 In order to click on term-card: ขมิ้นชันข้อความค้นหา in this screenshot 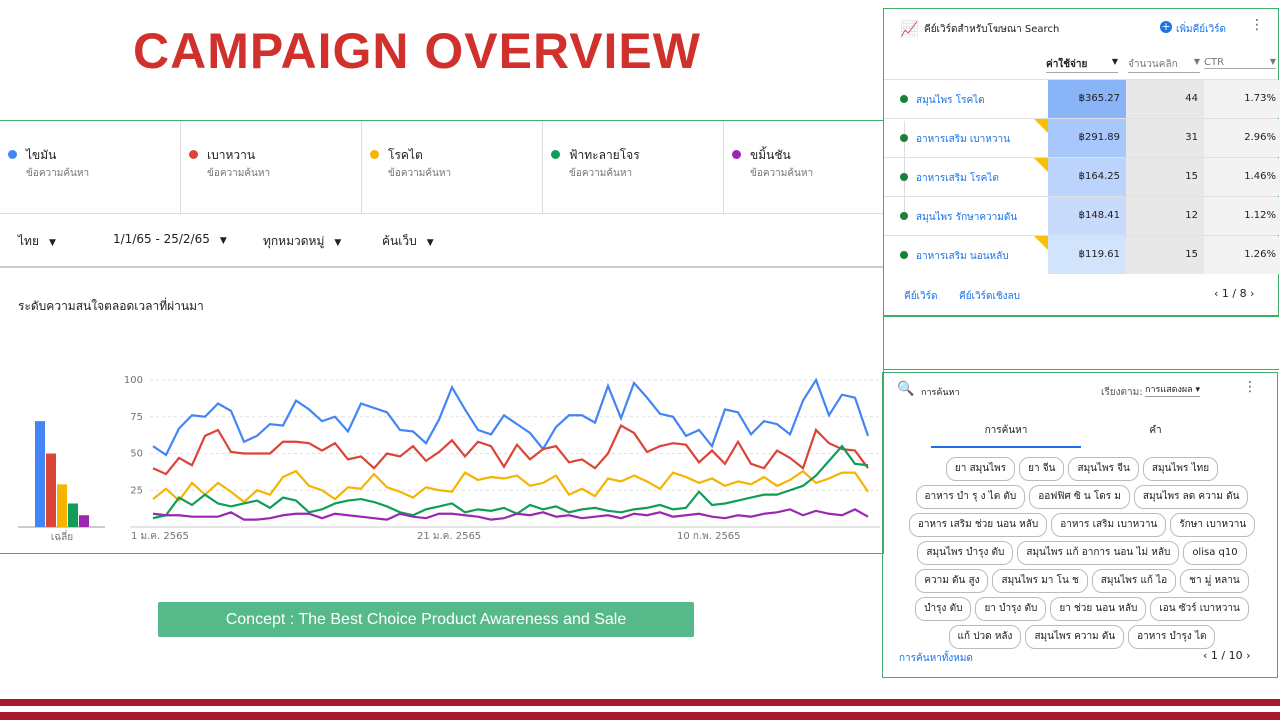, I will do `click(814, 167)`.